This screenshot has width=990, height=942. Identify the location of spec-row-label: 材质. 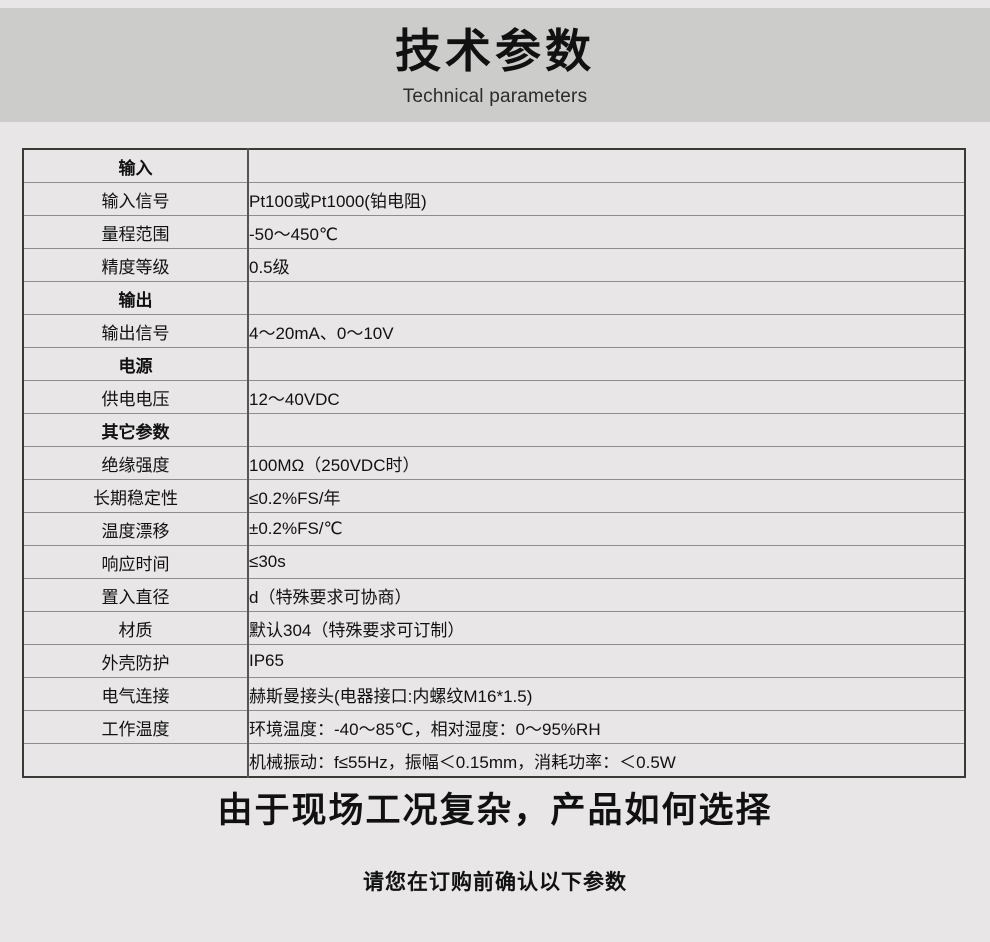
(136, 628).